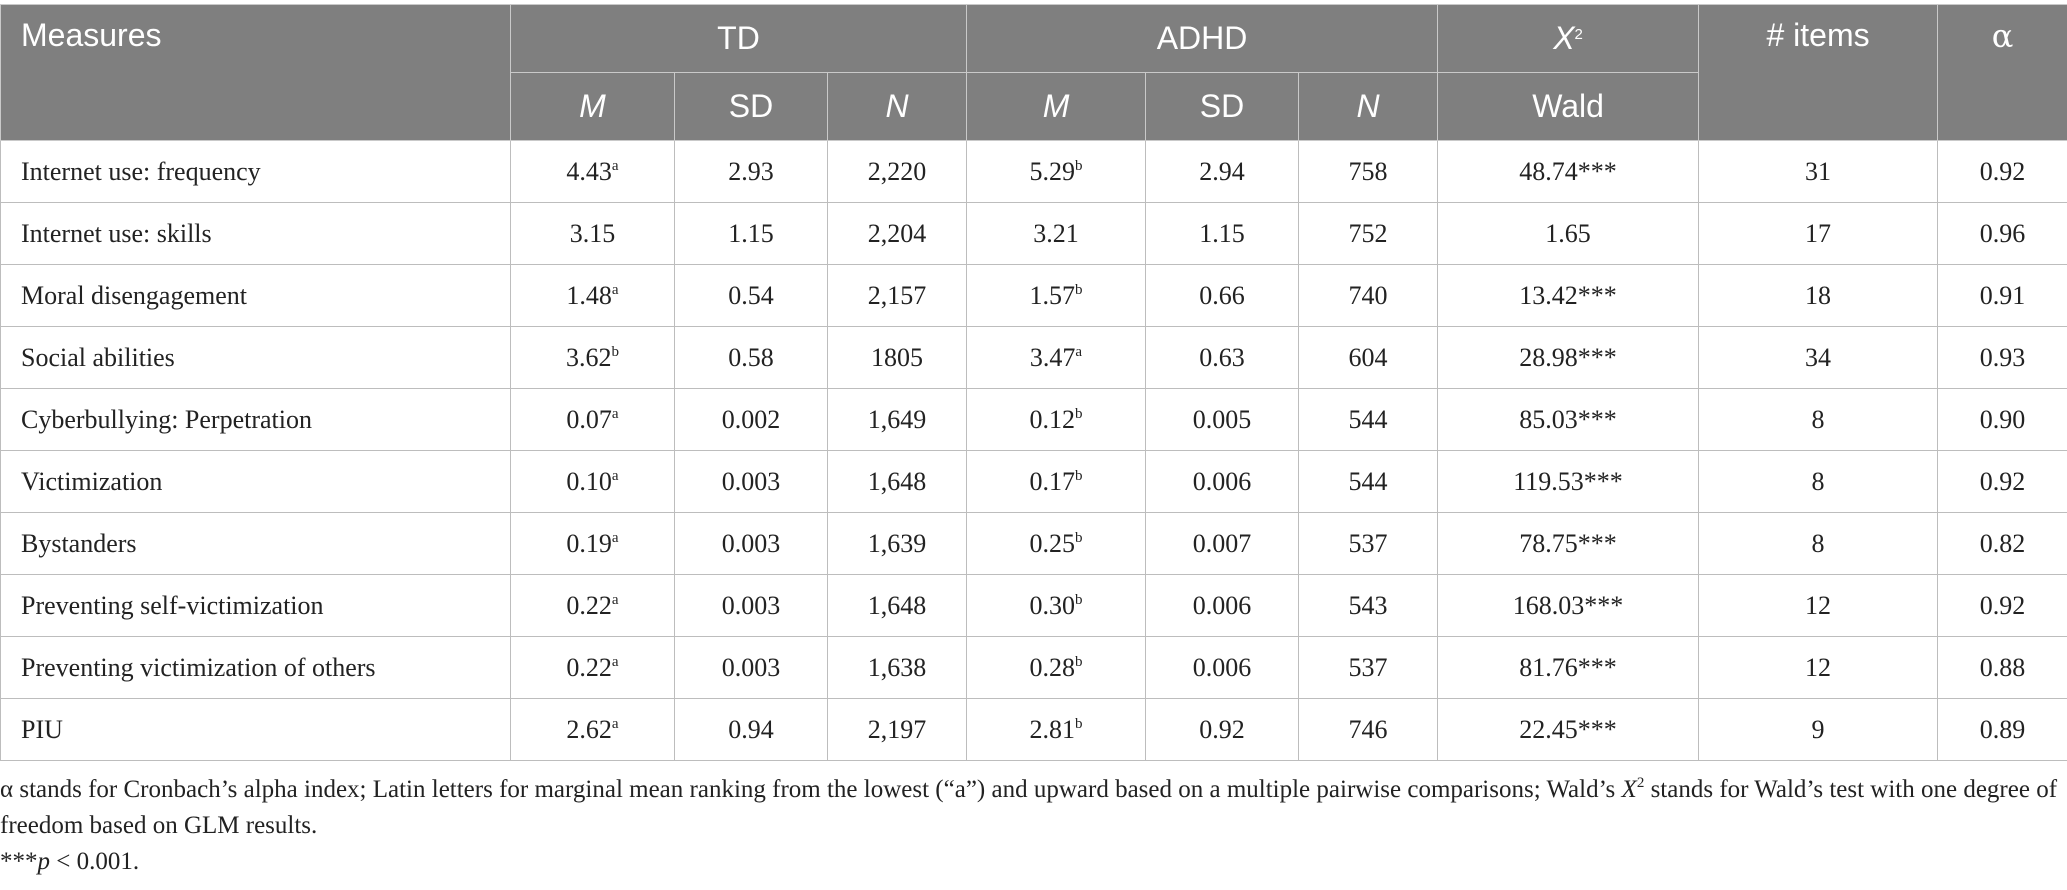  What do you see at coordinates (1052, 729) in the screenshot?
I see `adhd-mean-cell-value: 2.81` at bounding box center [1052, 729].